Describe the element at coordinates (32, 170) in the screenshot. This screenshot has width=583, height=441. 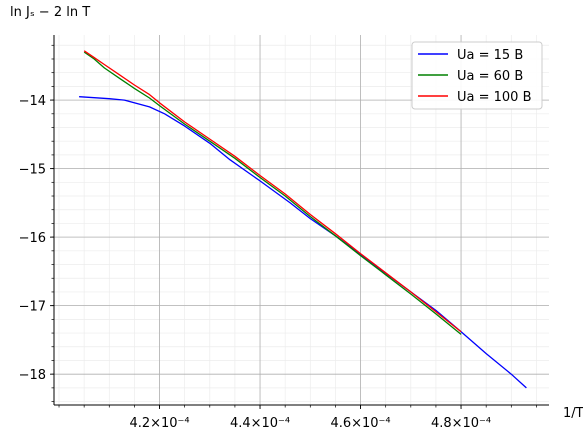
I see `y-tick-label: −15` at that location.